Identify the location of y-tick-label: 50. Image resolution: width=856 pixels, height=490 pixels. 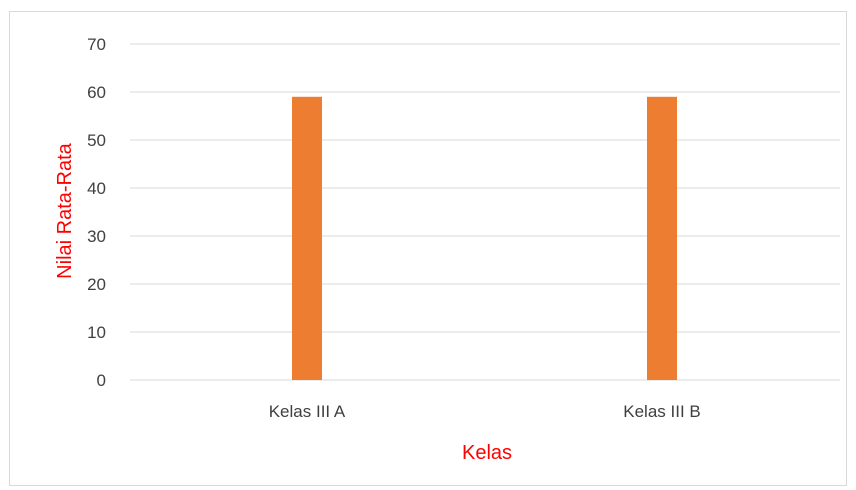
(96, 140).